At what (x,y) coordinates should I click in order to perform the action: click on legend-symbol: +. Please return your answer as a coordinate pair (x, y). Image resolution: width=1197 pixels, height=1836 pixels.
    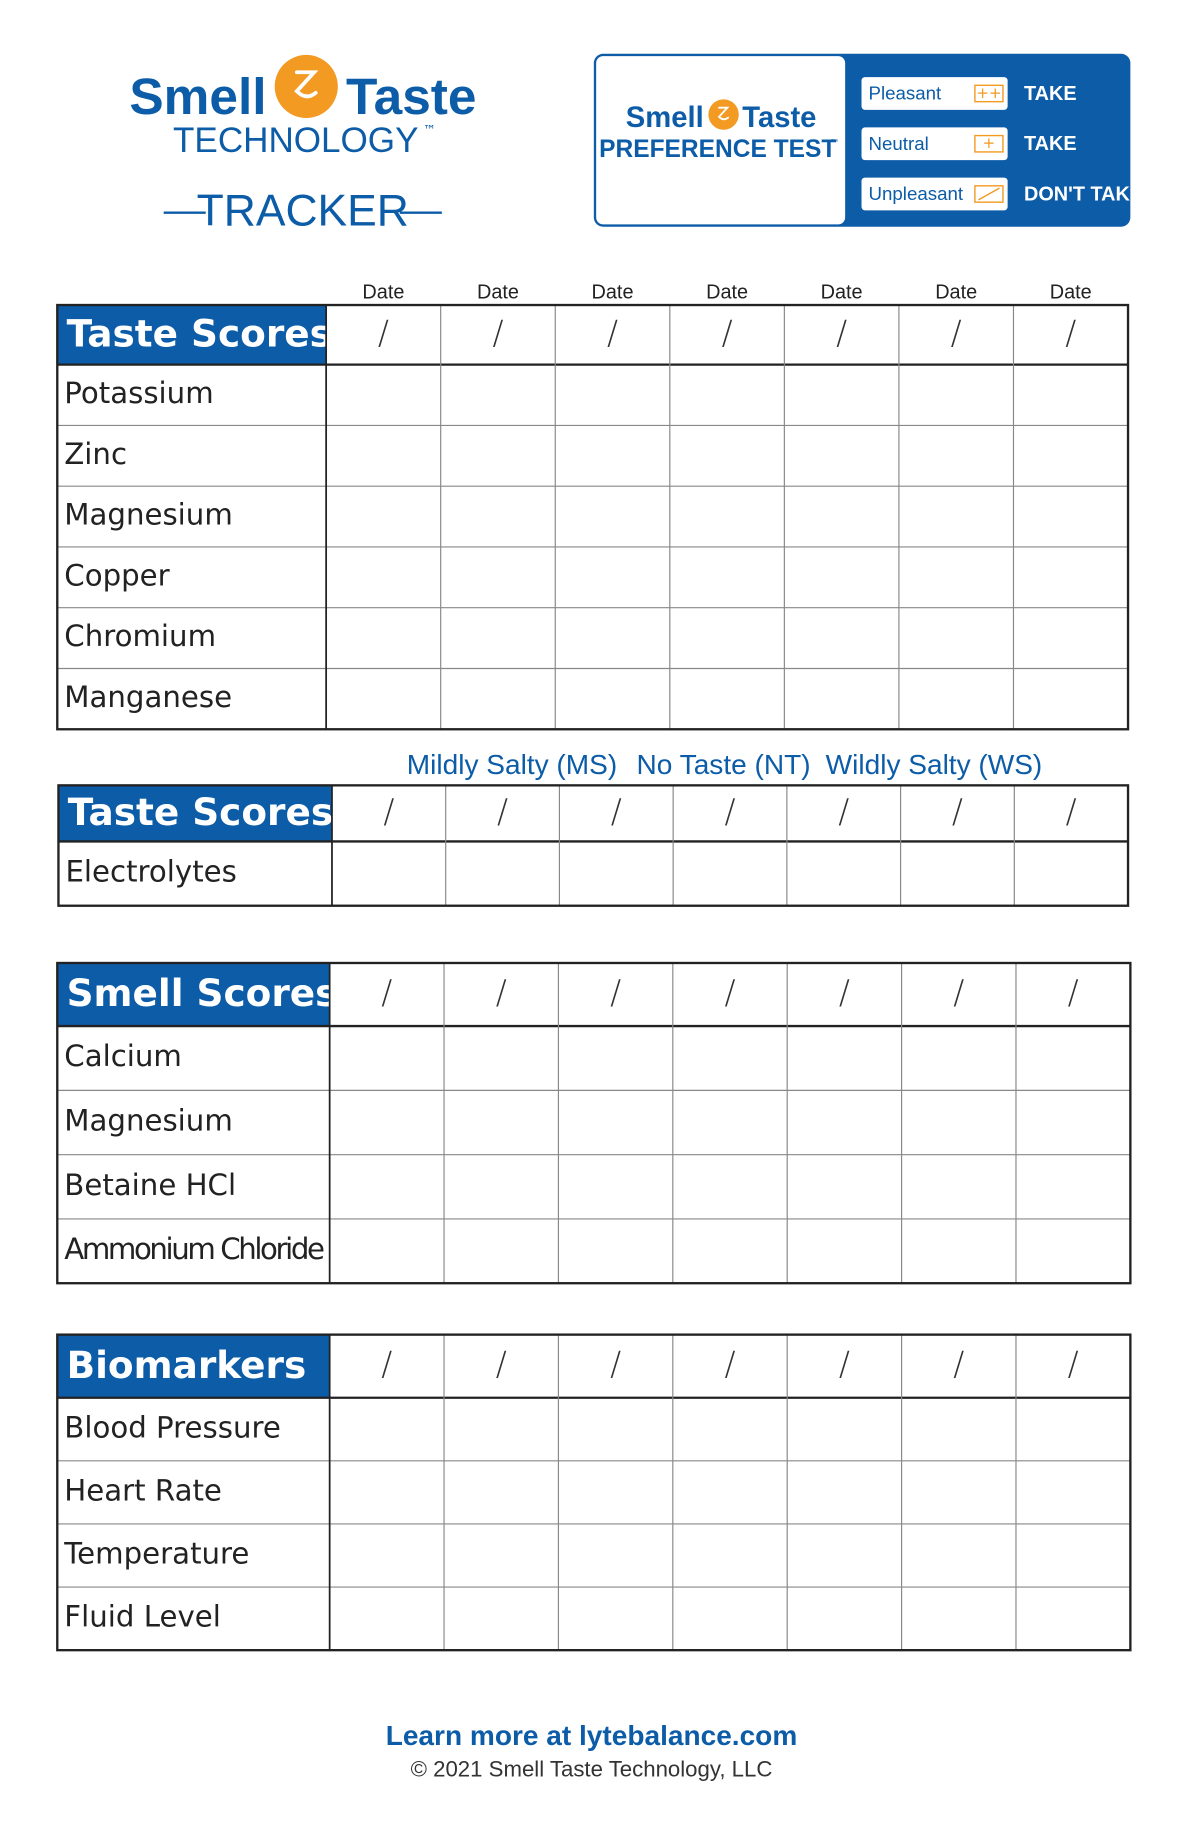
    Looking at the image, I should click on (989, 143).